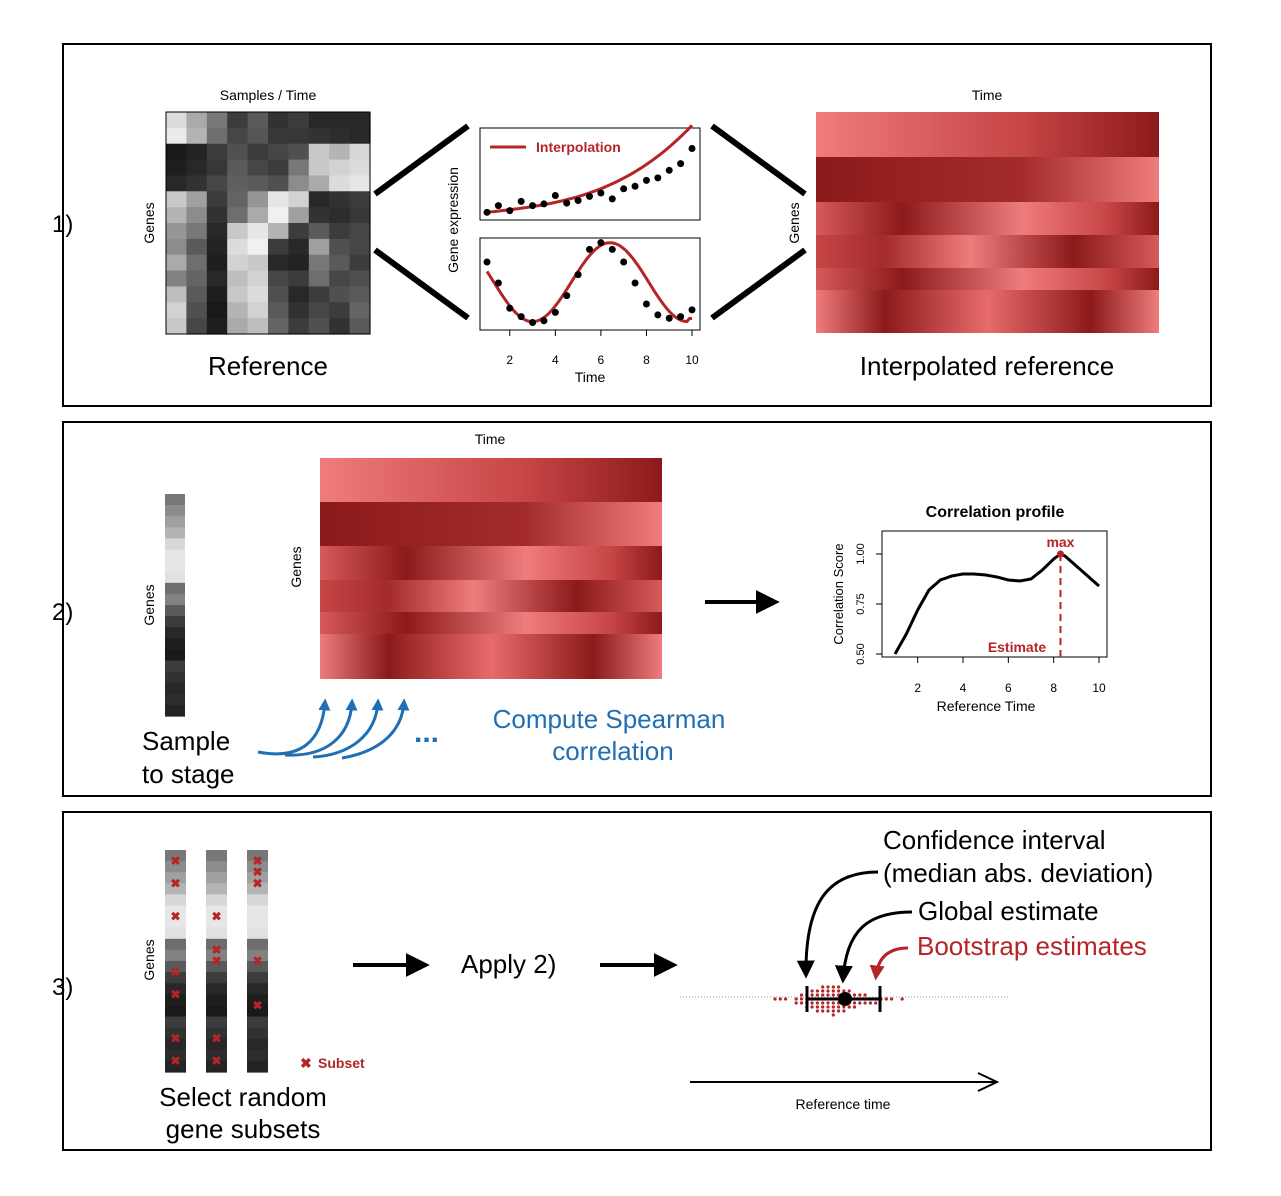  Describe the element at coordinates (602, 348) in the screenshot. I see `time-axis: 2 4 6 8 10` at that location.